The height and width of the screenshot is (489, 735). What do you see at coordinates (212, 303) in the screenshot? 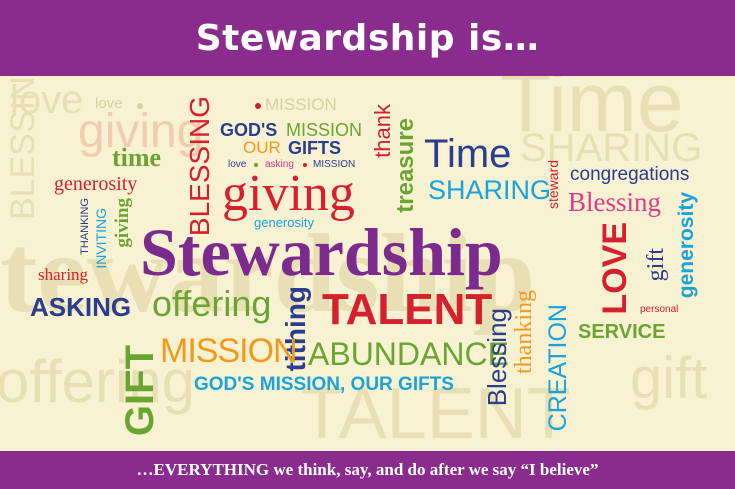
I see `word-offering: offering` at bounding box center [212, 303].